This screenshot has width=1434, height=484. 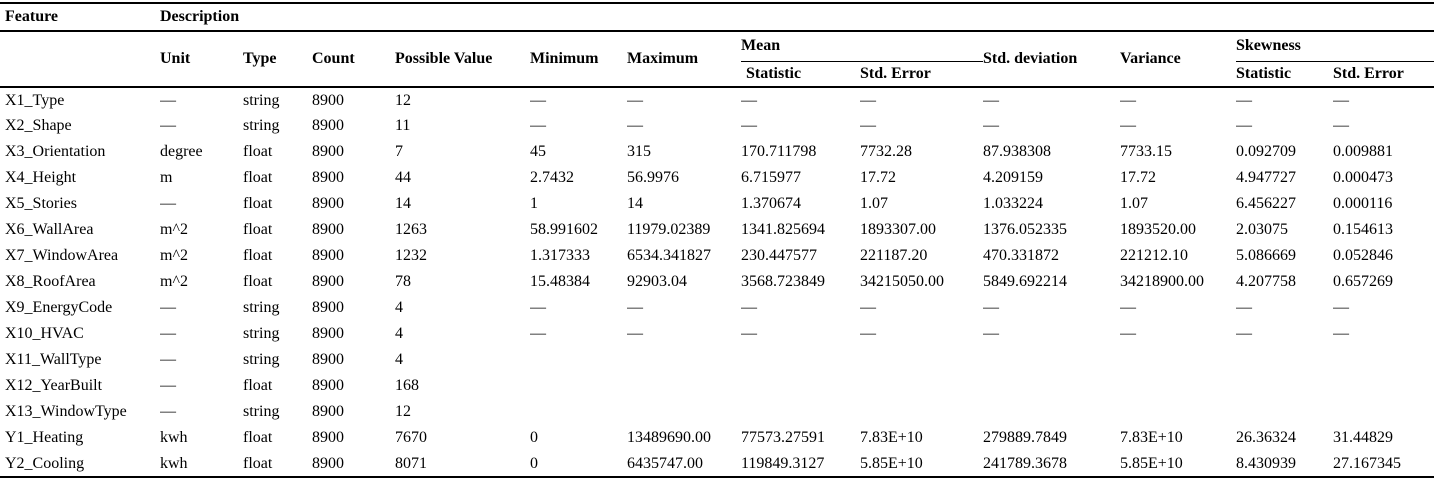 I want to click on table-row: X13_WindowType — string 8900 12, so click(x=717, y=412).